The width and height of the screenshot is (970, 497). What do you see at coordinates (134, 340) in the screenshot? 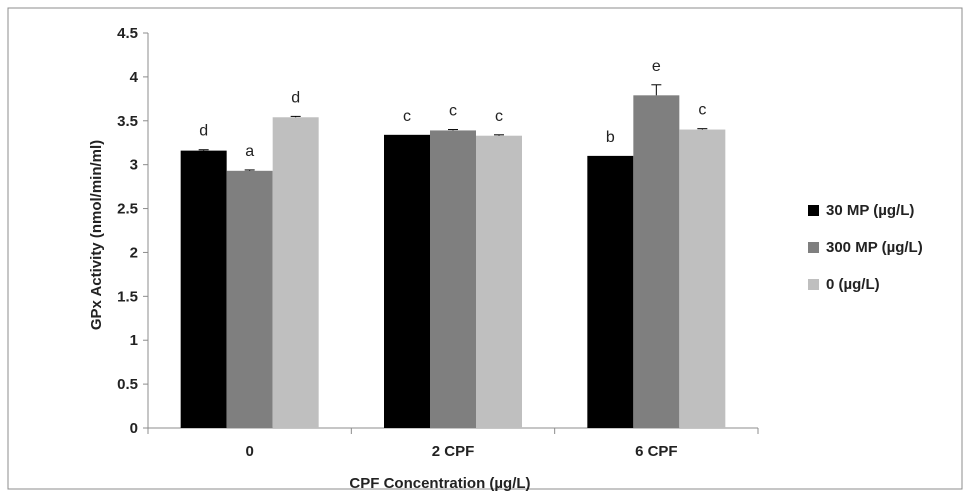
I see `y-tick-label: 1` at bounding box center [134, 340].